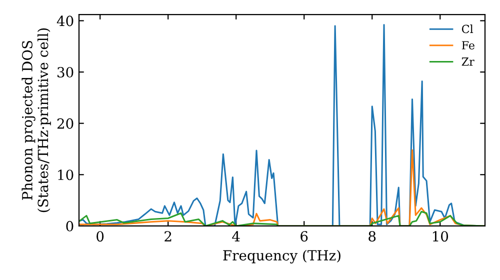  I want to click on x-tick-label: 0, so click(100, 236).